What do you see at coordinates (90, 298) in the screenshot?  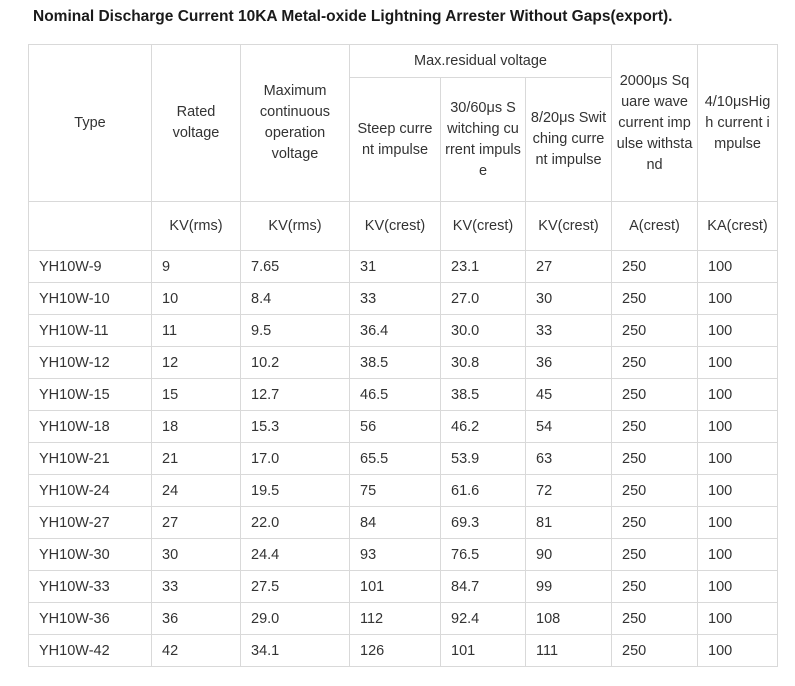 I see `table-cell: YH10W-10` at bounding box center [90, 298].